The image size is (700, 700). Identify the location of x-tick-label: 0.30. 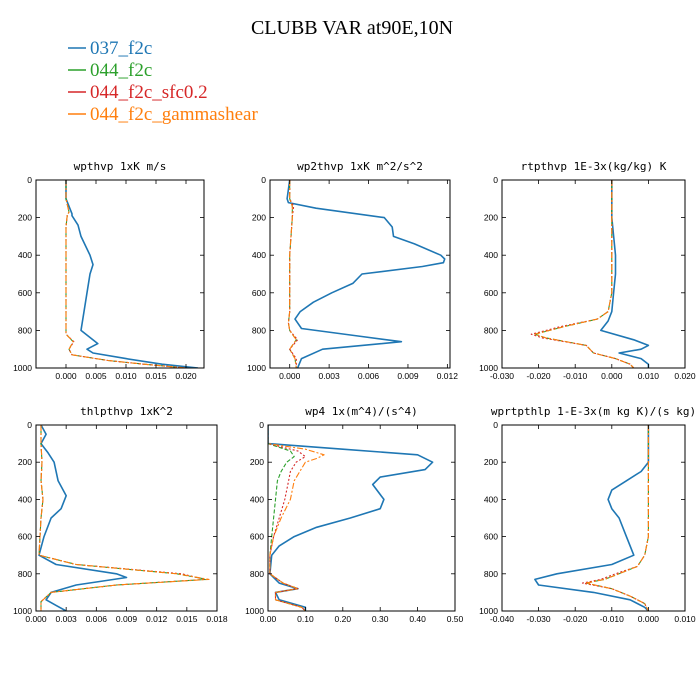
(380, 619).